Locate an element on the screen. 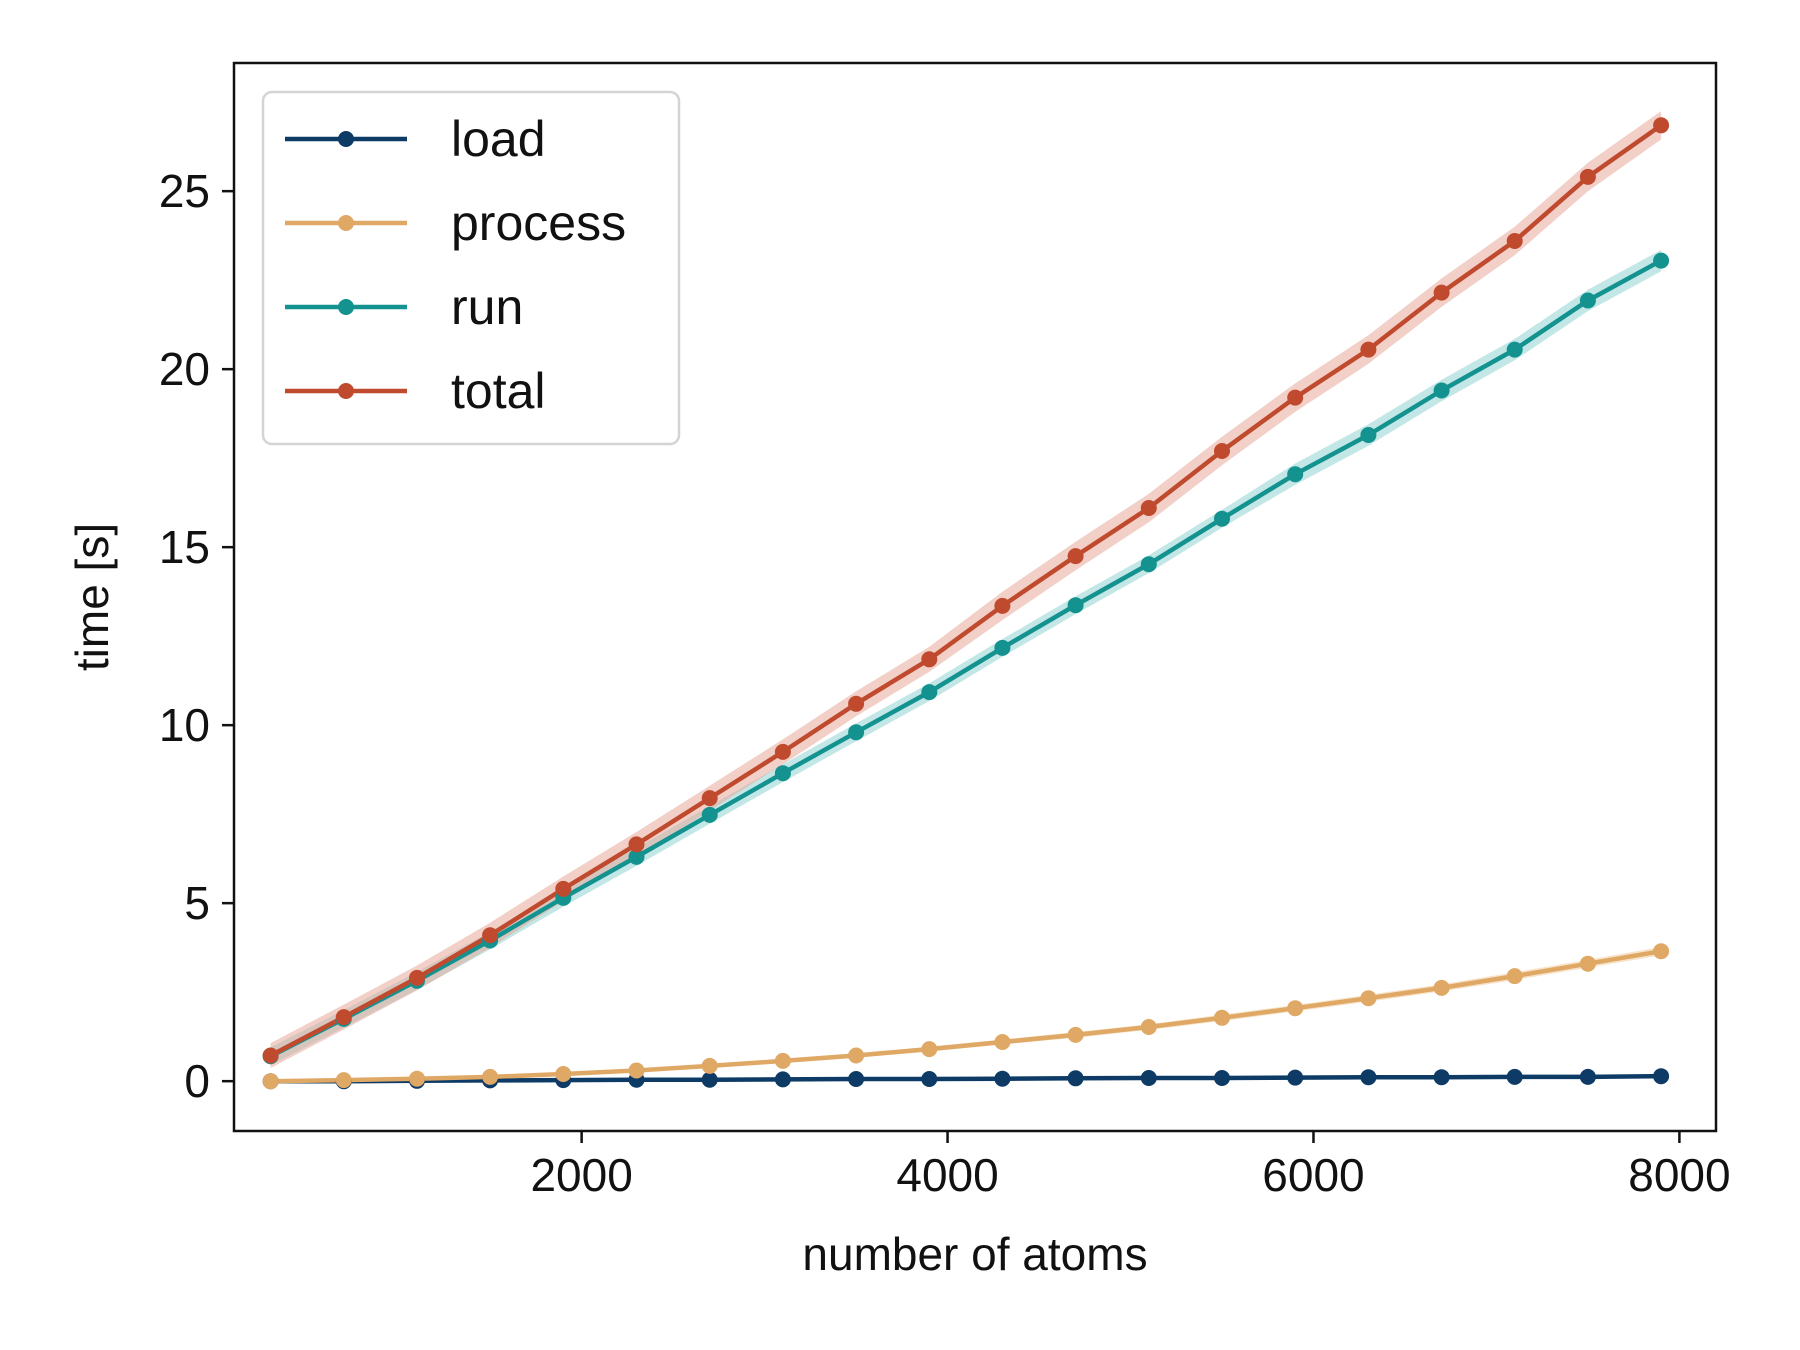  y-tick-label: 20 is located at coordinates (184, 369).